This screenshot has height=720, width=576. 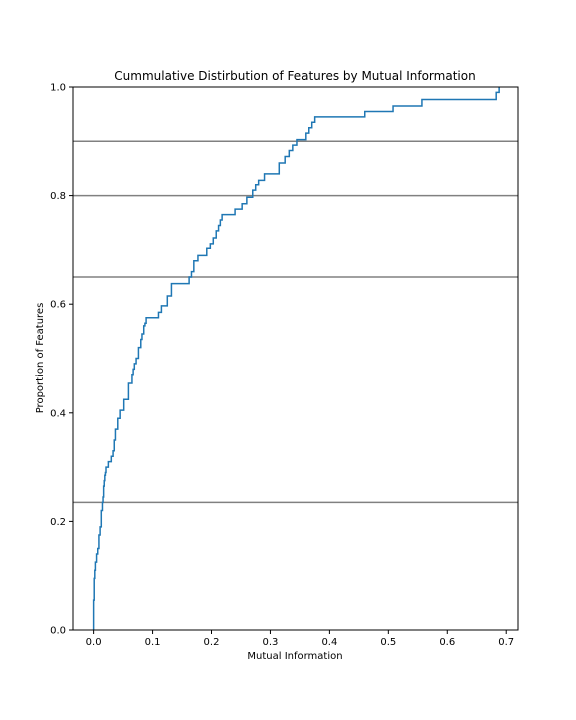 What do you see at coordinates (388, 642) in the screenshot?
I see `x-tick-label-5: 0.5` at bounding box center [388, 642].